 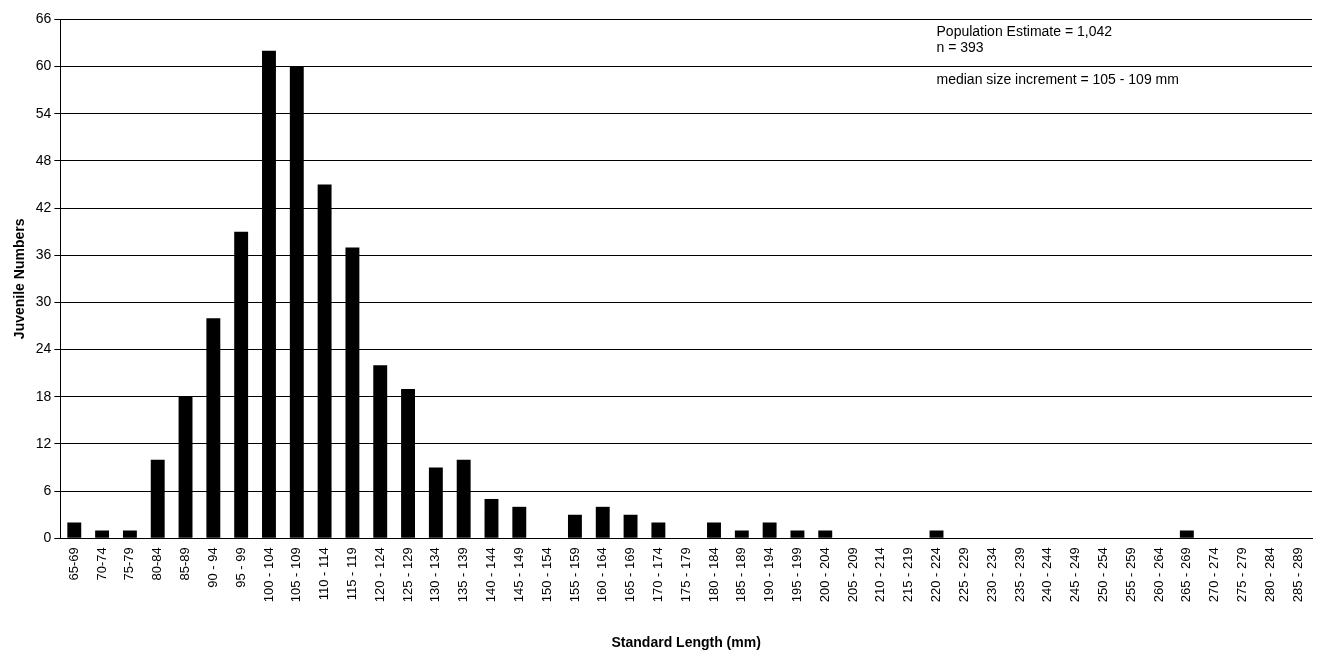 I want to click on x-tick-label: 135 - 139, so click(x=463, y=575).